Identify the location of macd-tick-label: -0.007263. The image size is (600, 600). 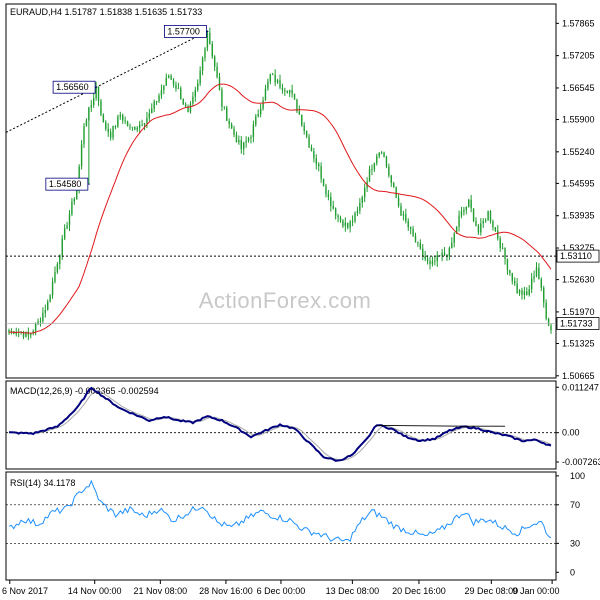
(581, 462).